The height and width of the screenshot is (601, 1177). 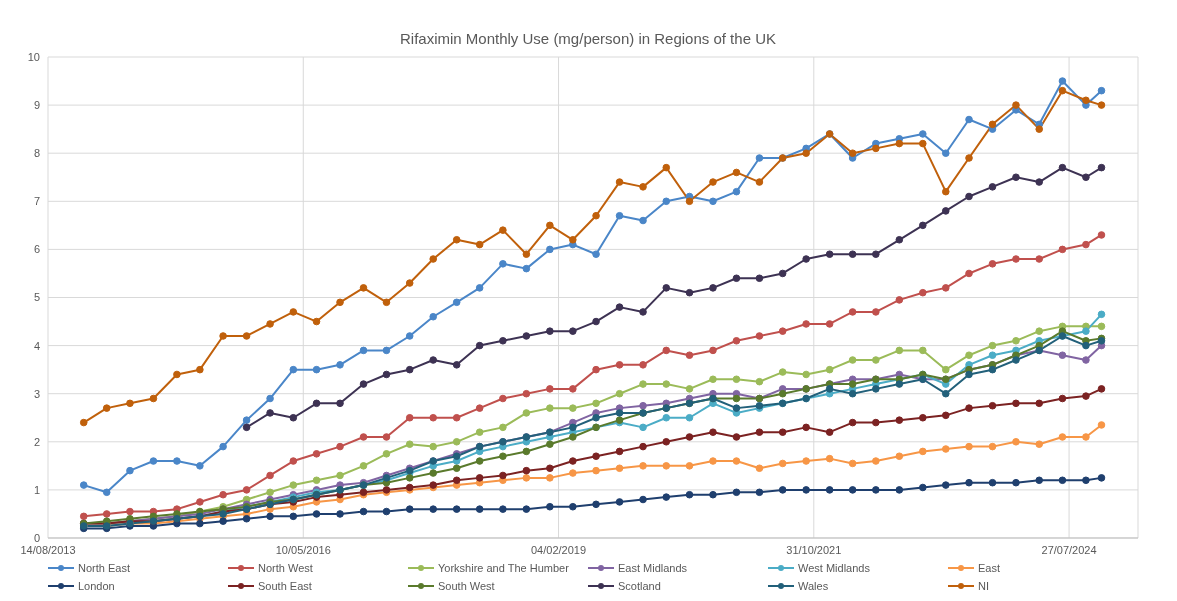 I want to click on y-tick-label: 10, so click(x=33, y=56).